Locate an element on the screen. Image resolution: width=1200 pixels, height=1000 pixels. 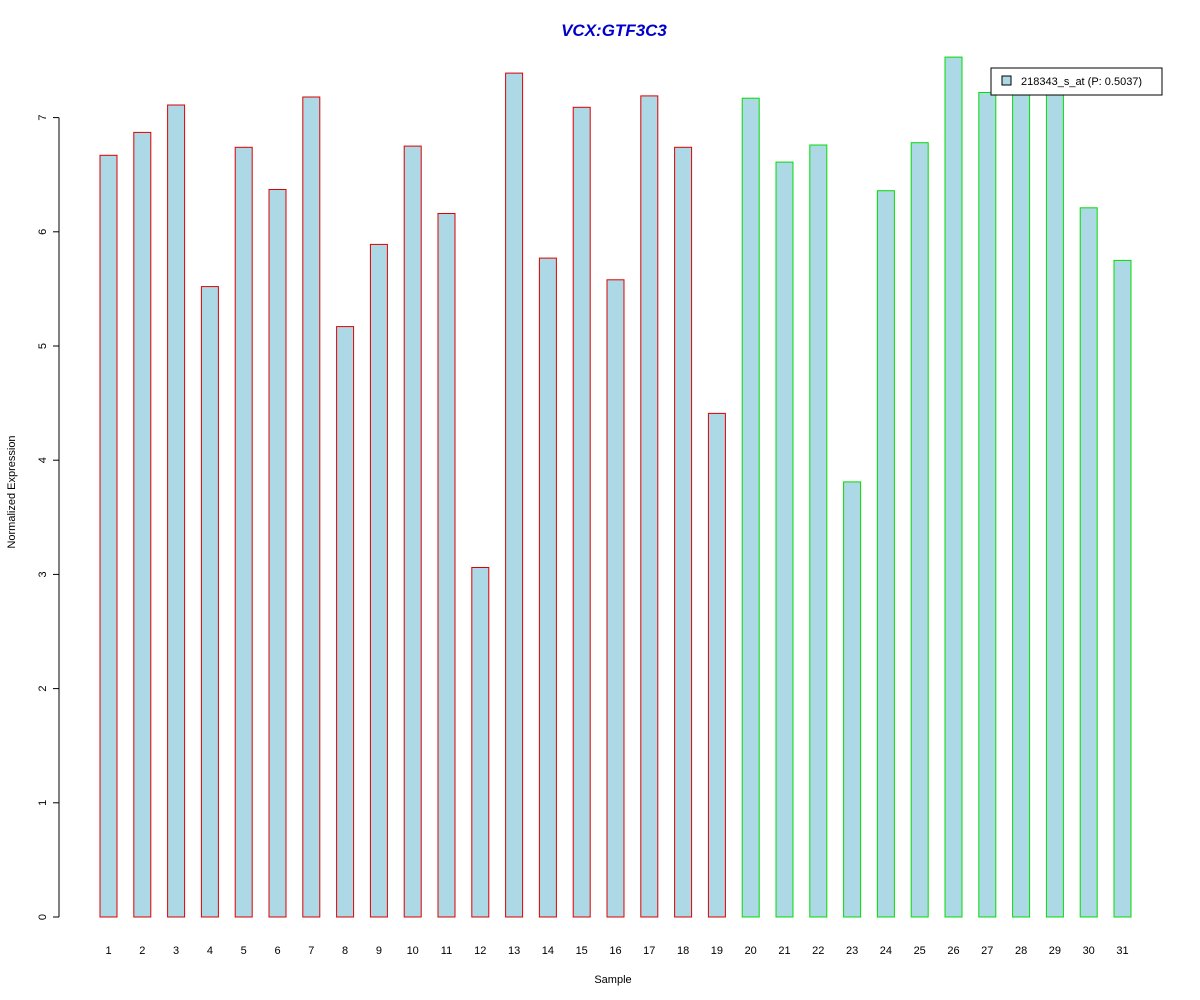
x-tick-label: 7 is located at coordinates (311, 951).